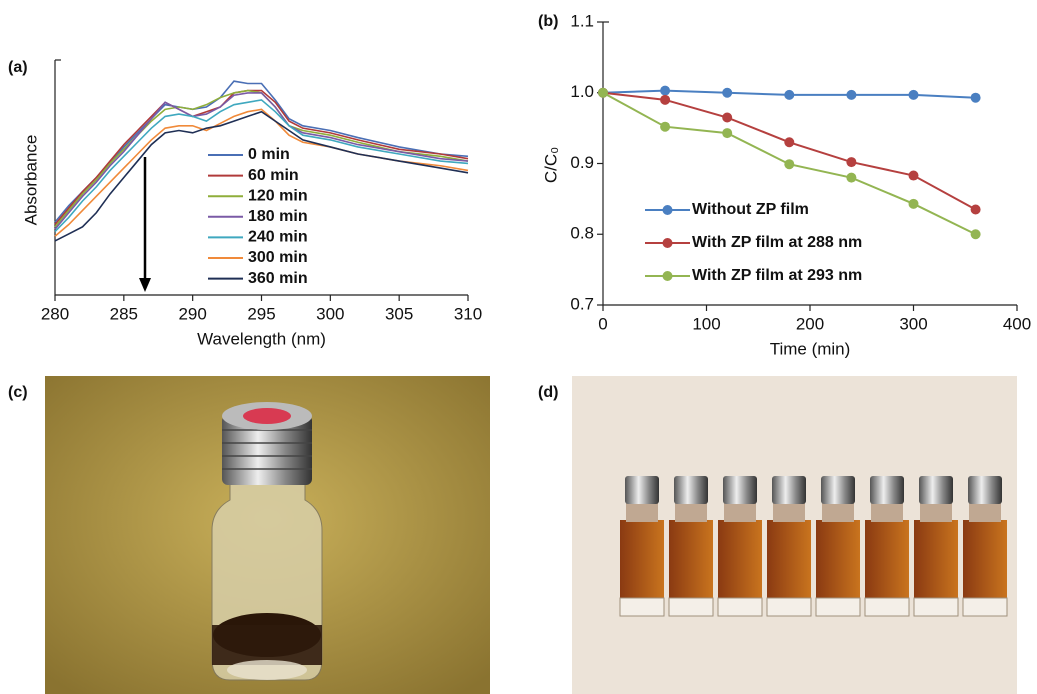 This screenshot has width=1037, height=694. What do you see at coordinates (548, 21) in the screenshot?
I see `panel-label: (b)` at bounding box center [548, 21].